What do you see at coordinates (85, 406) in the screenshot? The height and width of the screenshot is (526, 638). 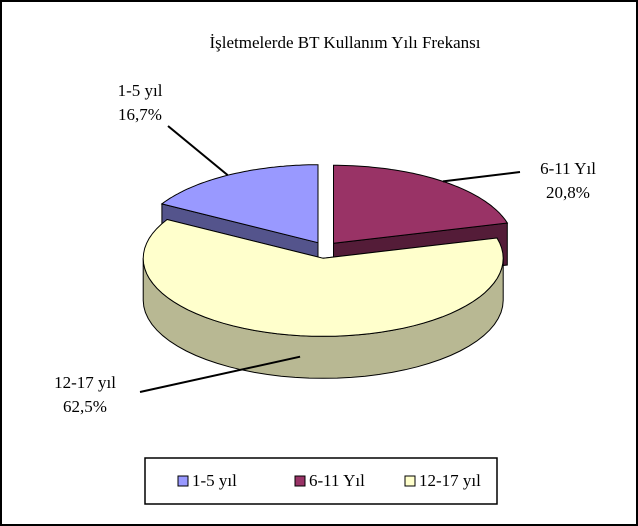 I see `data-label-value: 62,5%` at bounding box center [85, 406].